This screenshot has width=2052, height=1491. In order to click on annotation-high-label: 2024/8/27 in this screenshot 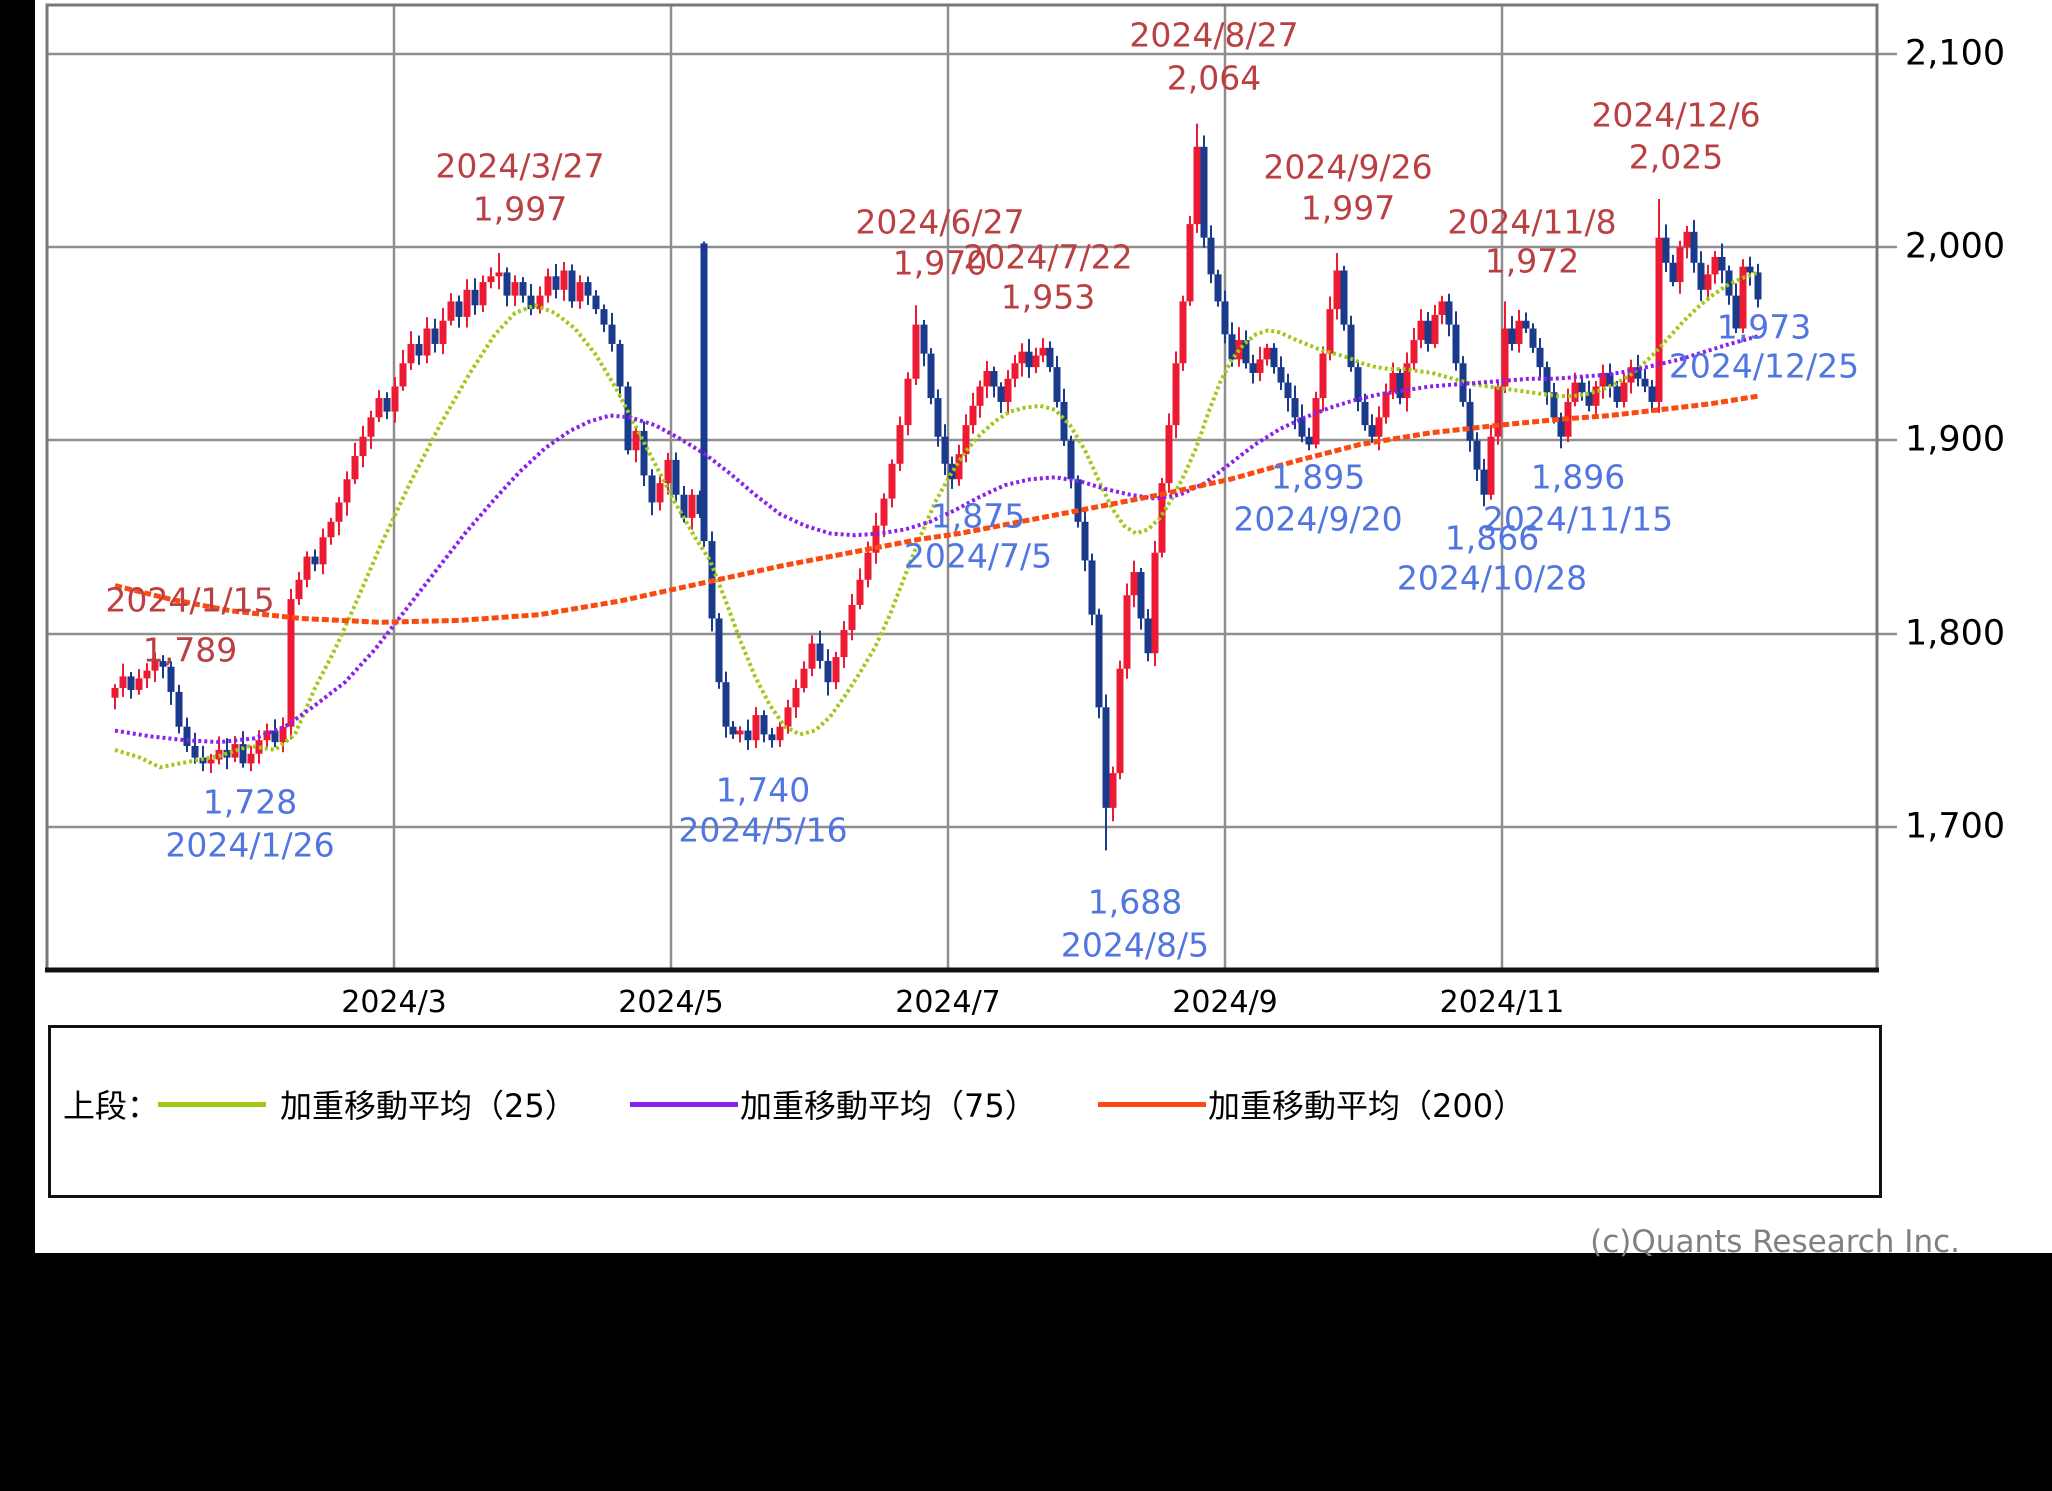, I will do `click(1214, 35)`.